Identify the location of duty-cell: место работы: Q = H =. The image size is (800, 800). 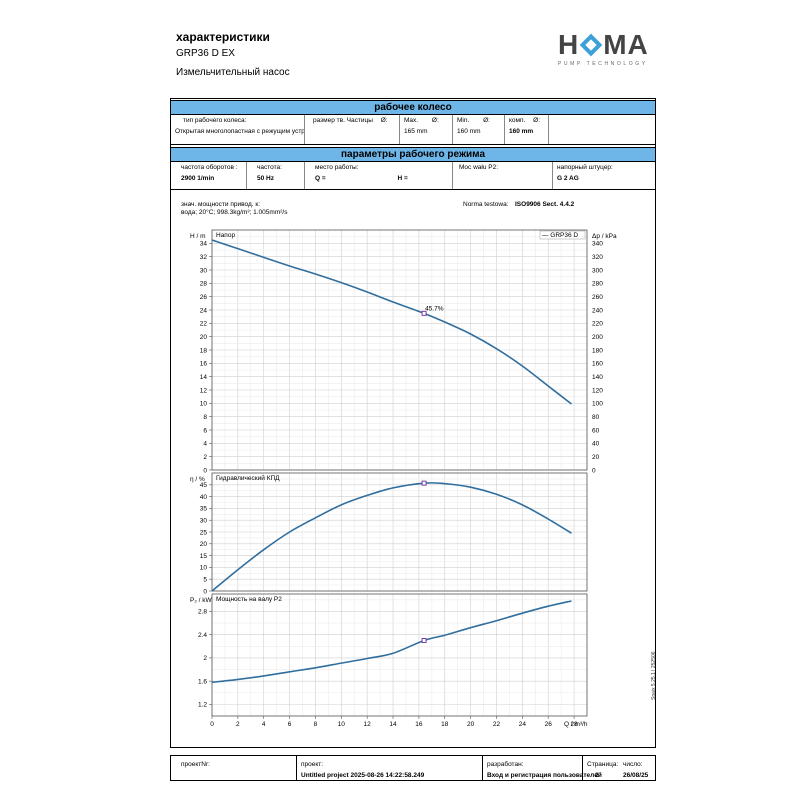
(379, 175).